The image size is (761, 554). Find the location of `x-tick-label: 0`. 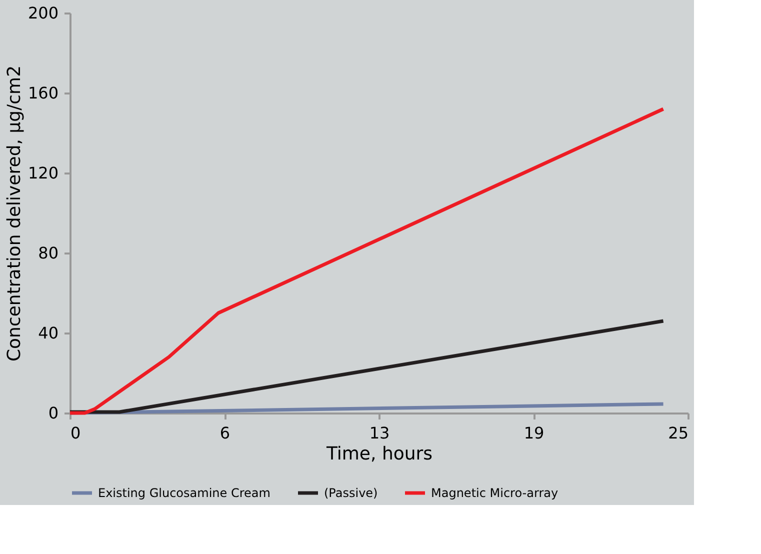

x-tick-label: 0 is located at coordinates (75, 433).